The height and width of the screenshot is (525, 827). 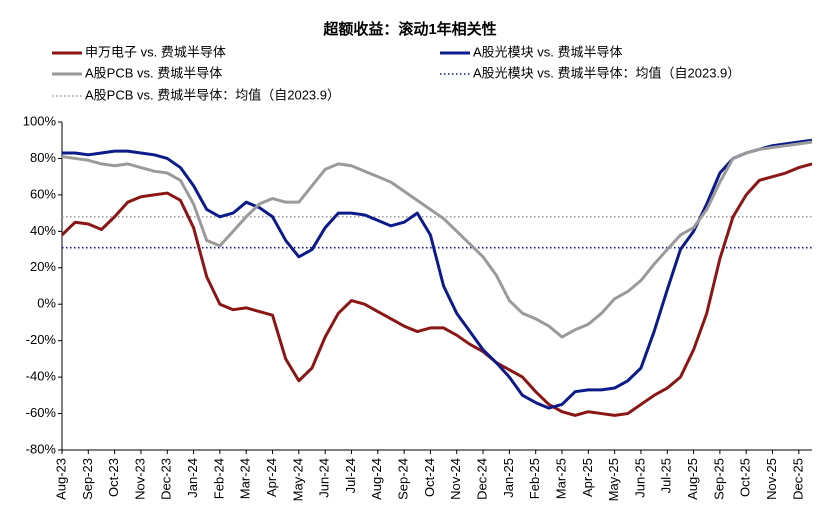 I want to click on x-tick-label: Dec-25, so click(x=797, y=479).